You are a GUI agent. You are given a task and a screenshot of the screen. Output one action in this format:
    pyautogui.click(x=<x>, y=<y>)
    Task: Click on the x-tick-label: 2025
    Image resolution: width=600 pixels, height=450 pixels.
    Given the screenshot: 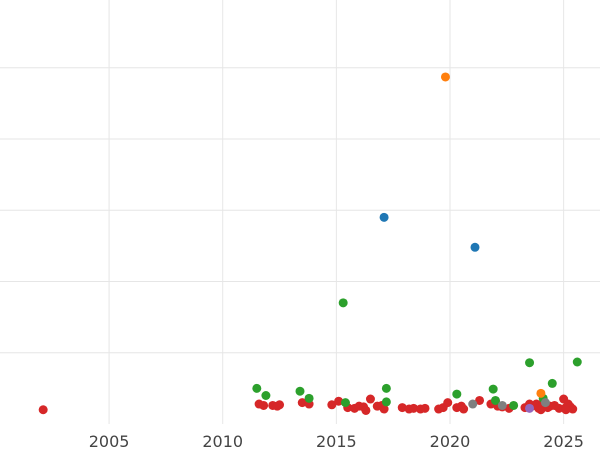 What is the action you would take?
    pyautogui.click(x=563, y=441)
    